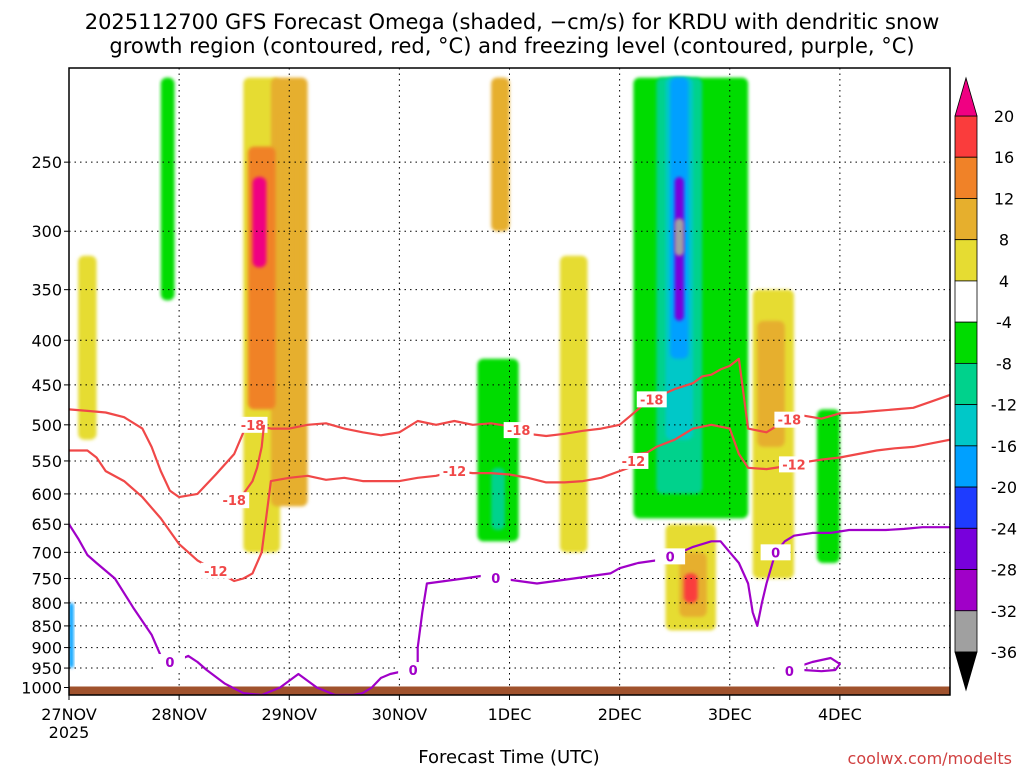 The image size is (1024, 768). Describe the element at coordinates (289, 714) in the screenshot. I see `x-tick-label-29NOV: 29NOV` at that location.